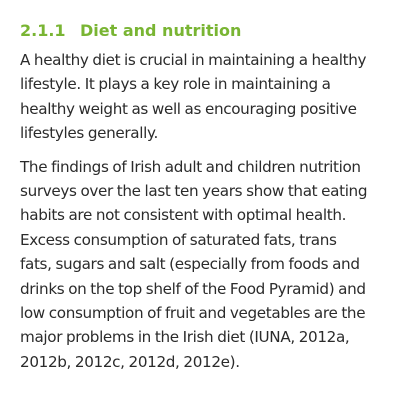 The width and height of the screenshot is (416, 403). I want to click on section-number: 2.1.1, so click(43, 30).